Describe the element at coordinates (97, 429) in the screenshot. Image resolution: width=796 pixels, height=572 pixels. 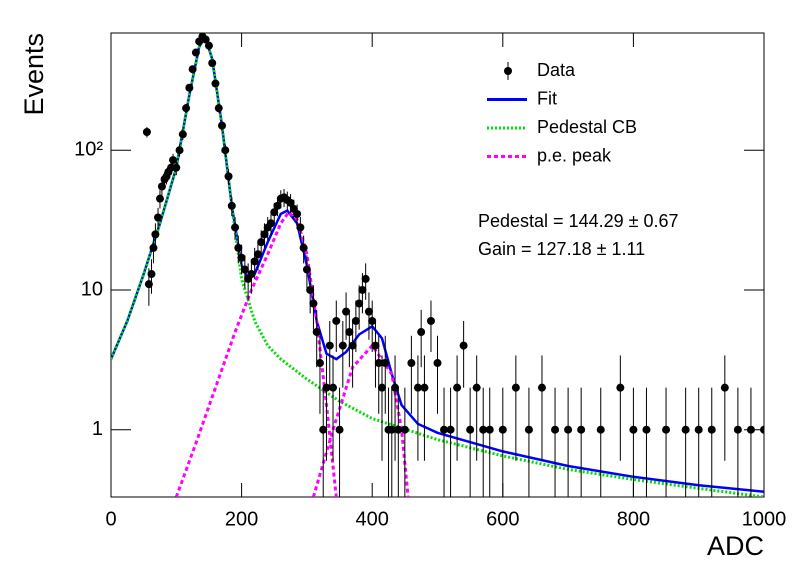
I see `y-tick-label: 1` at that location.